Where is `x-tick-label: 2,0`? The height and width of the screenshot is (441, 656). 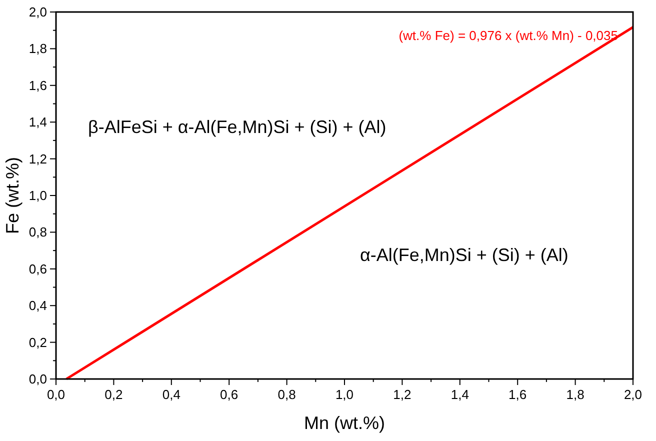
x-tick-label: 2,0 is located at coordinates (633, 394).